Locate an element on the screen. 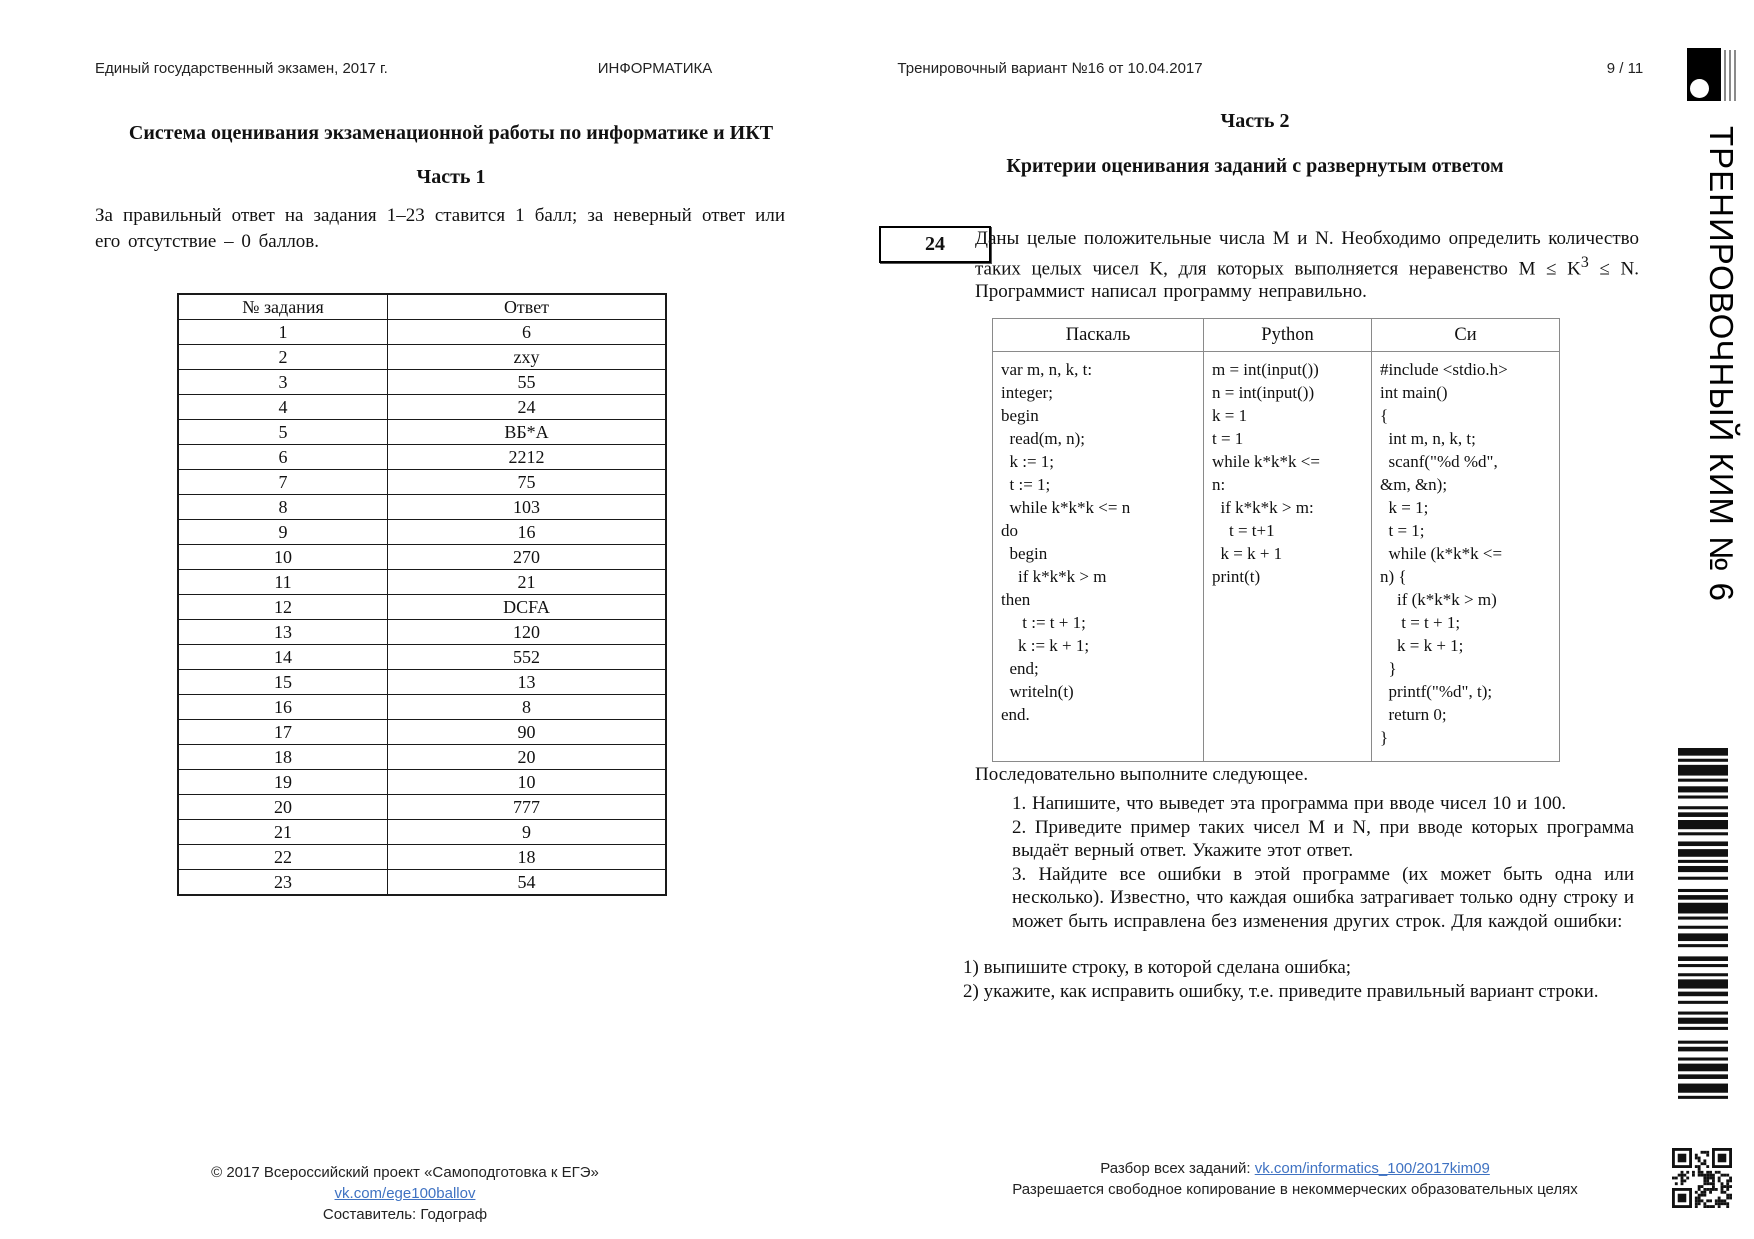  table-row: 20 777 is located at coordinates (422, 807).